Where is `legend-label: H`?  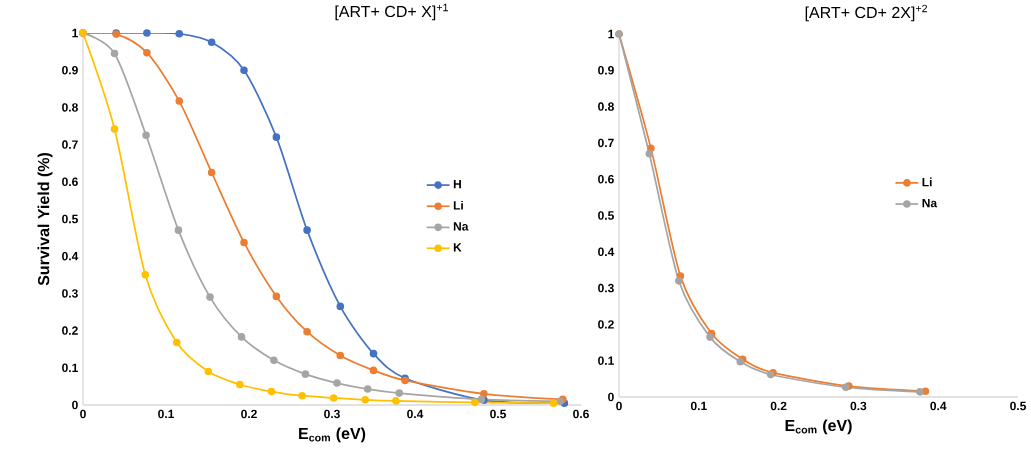
legend-label: H is located at coordinates (457, 184).